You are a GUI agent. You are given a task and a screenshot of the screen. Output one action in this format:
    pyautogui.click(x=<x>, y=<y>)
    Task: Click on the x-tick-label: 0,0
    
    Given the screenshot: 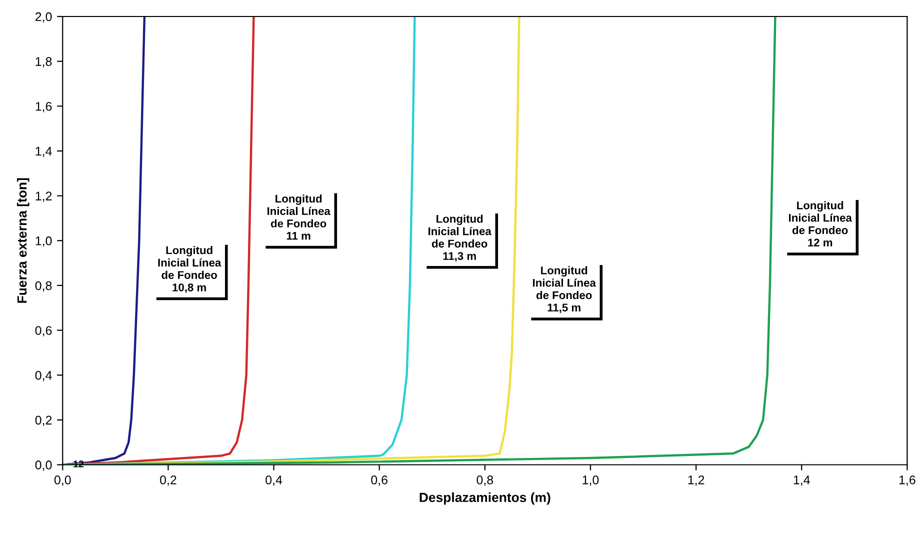 What is the action you would take?
    pyautogui.click(x=62, y=480)
    